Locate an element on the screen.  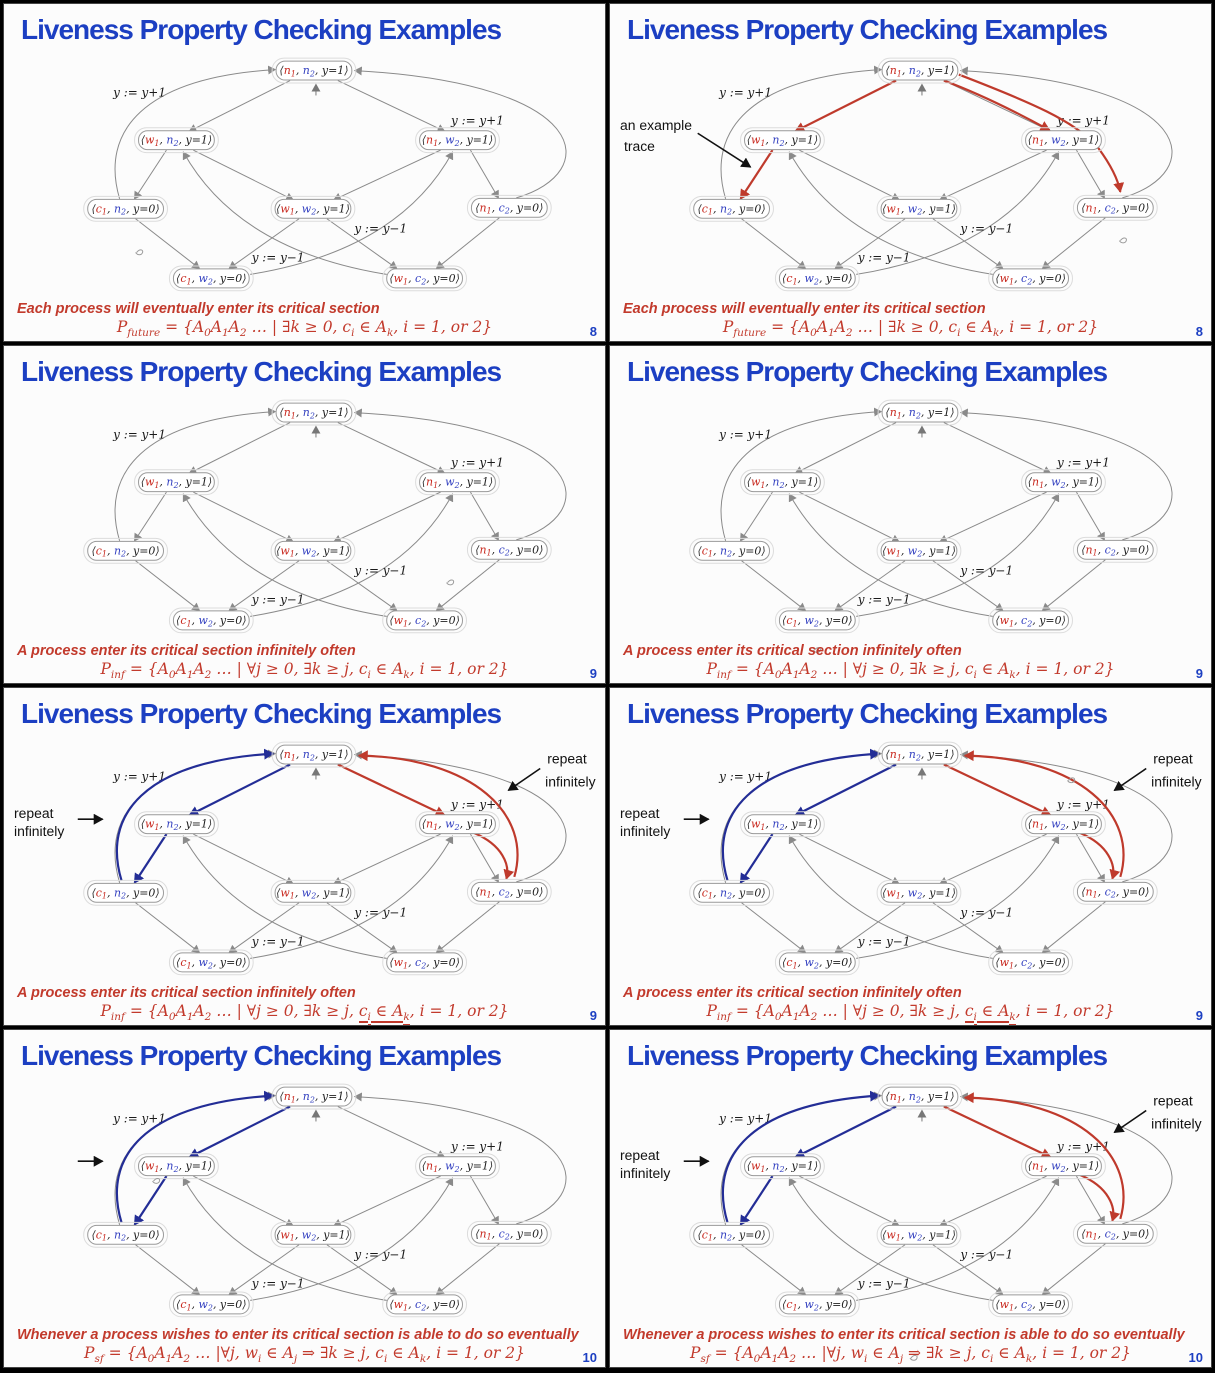
formula-segment: i is located at coordinates (975, 675).